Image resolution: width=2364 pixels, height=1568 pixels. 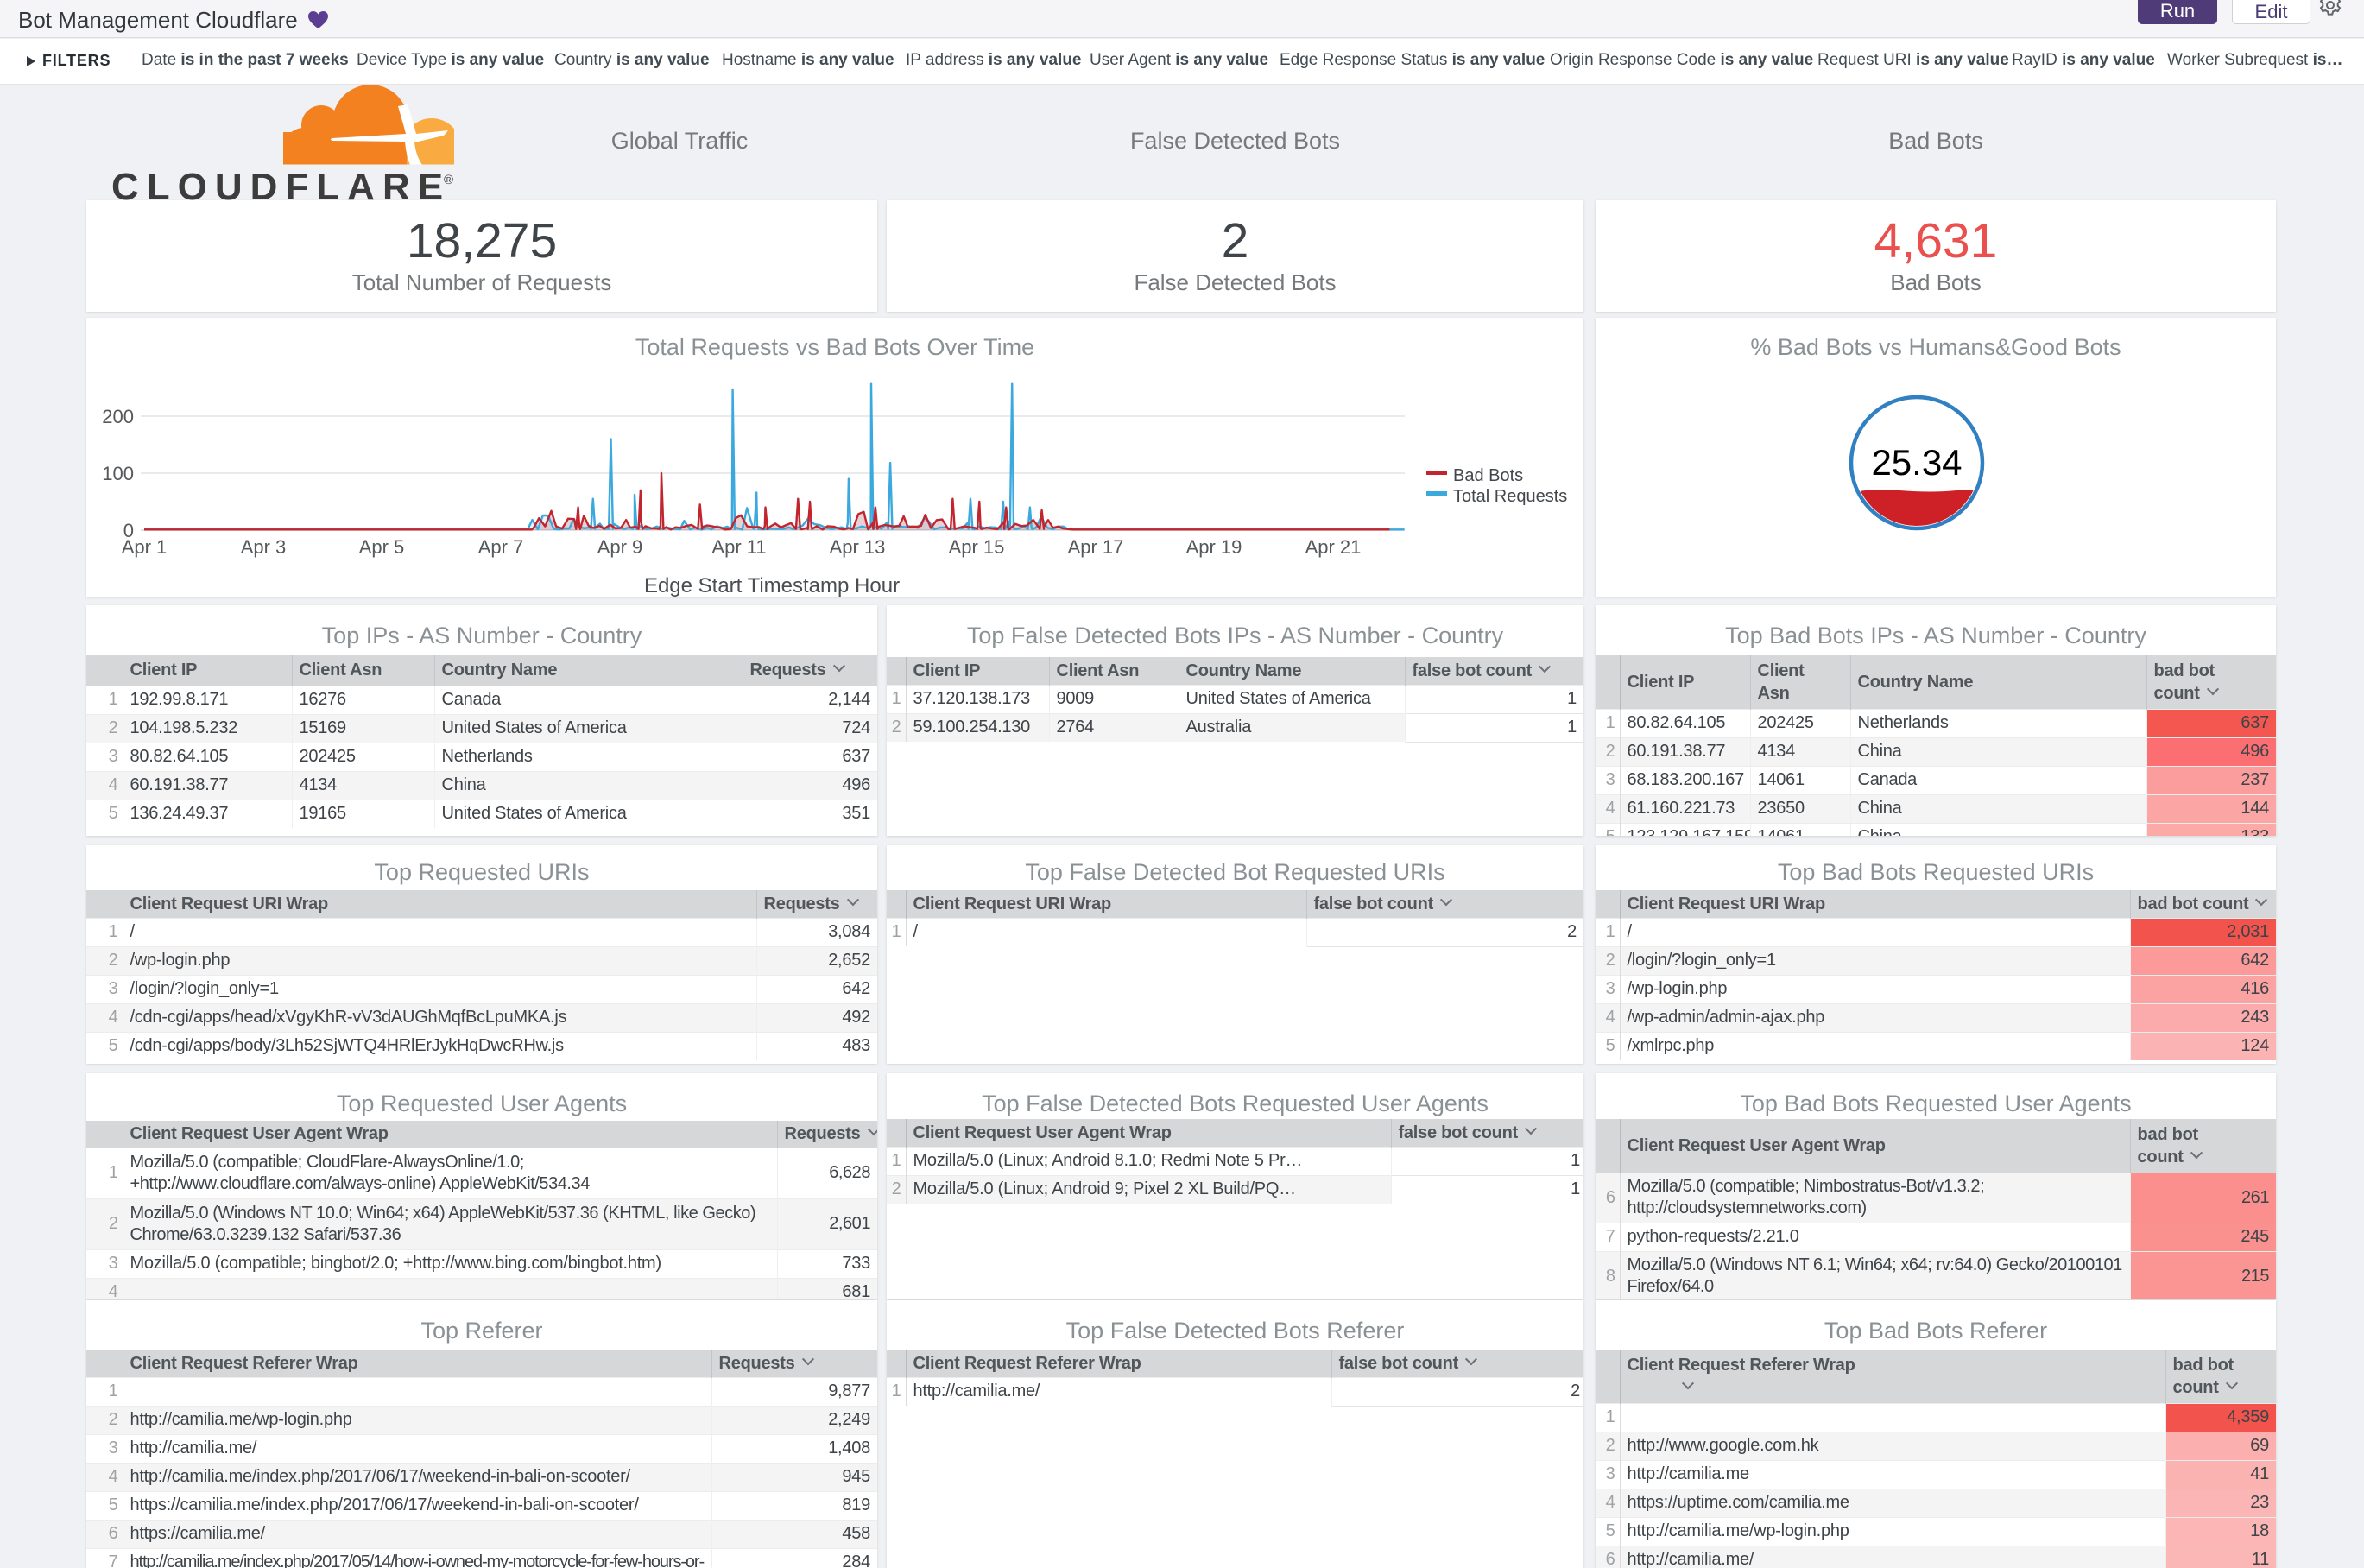 I want to click on svg-text: Apr 17, so click(x=1096, y=547).